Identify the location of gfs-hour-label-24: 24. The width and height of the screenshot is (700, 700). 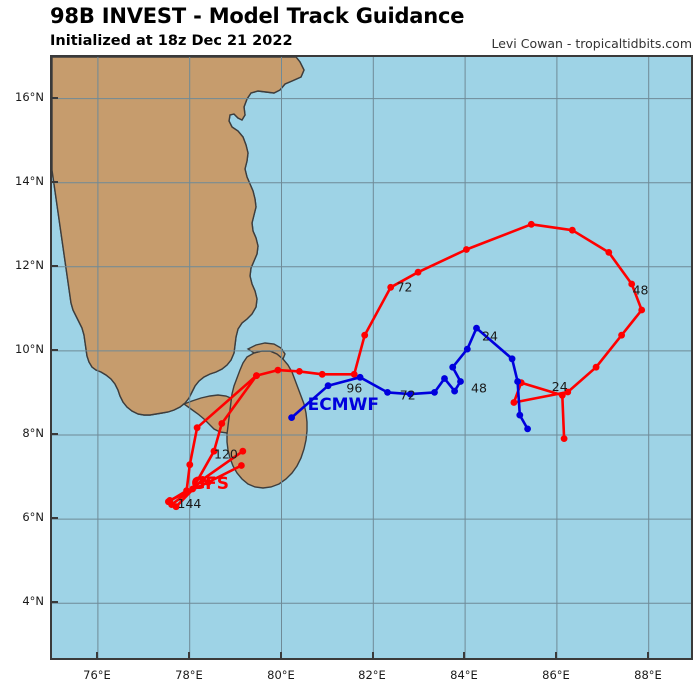
(560, 386).